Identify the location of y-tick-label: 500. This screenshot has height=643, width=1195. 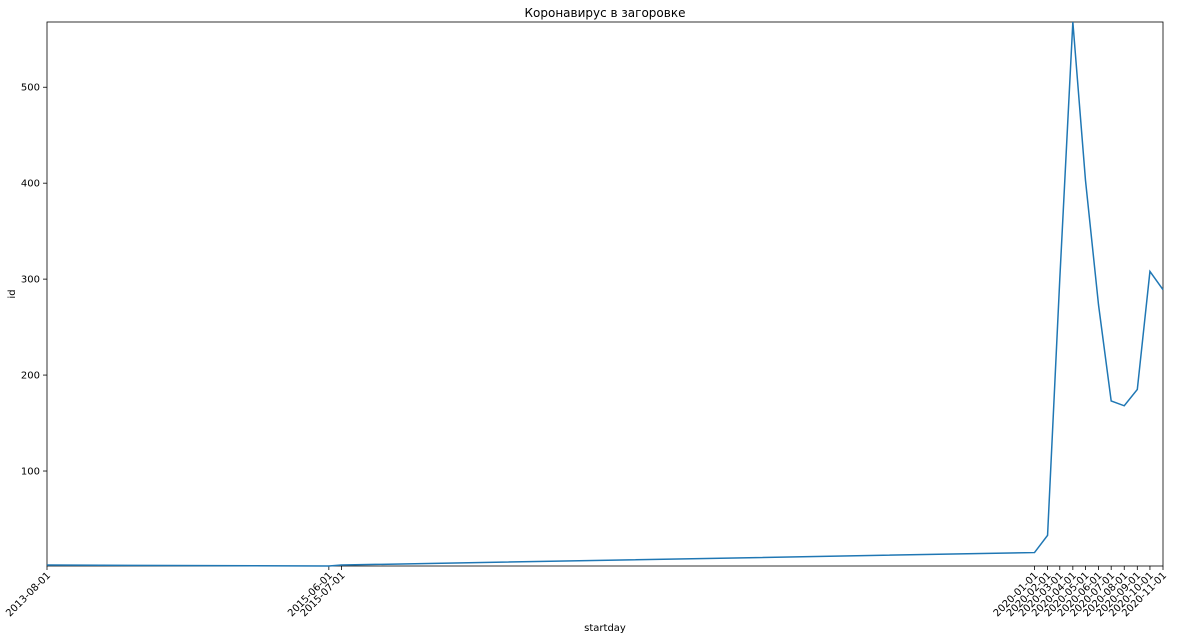
(30, 88).